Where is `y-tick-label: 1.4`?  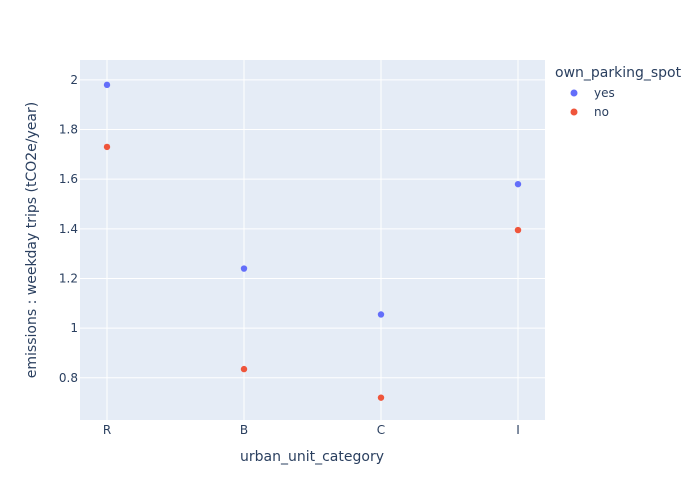
y-tick-label: 1.4 is located at coordinates (68, 229).